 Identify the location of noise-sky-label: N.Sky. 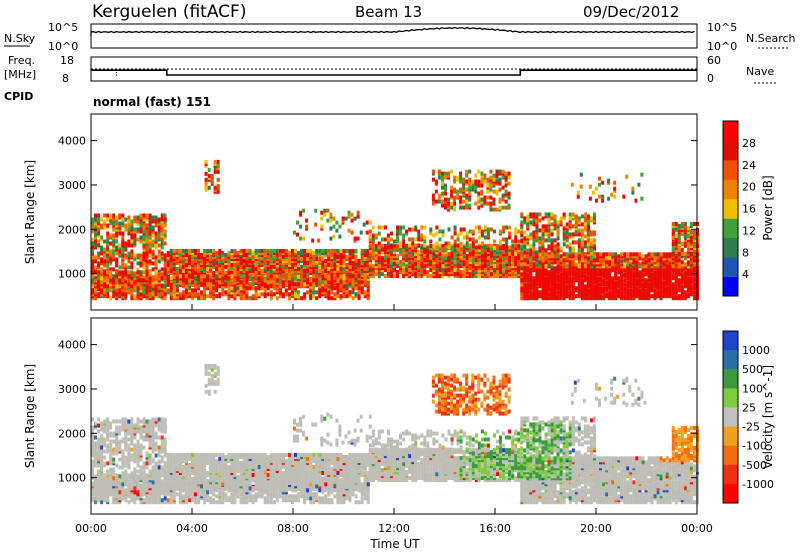
(20, 38).